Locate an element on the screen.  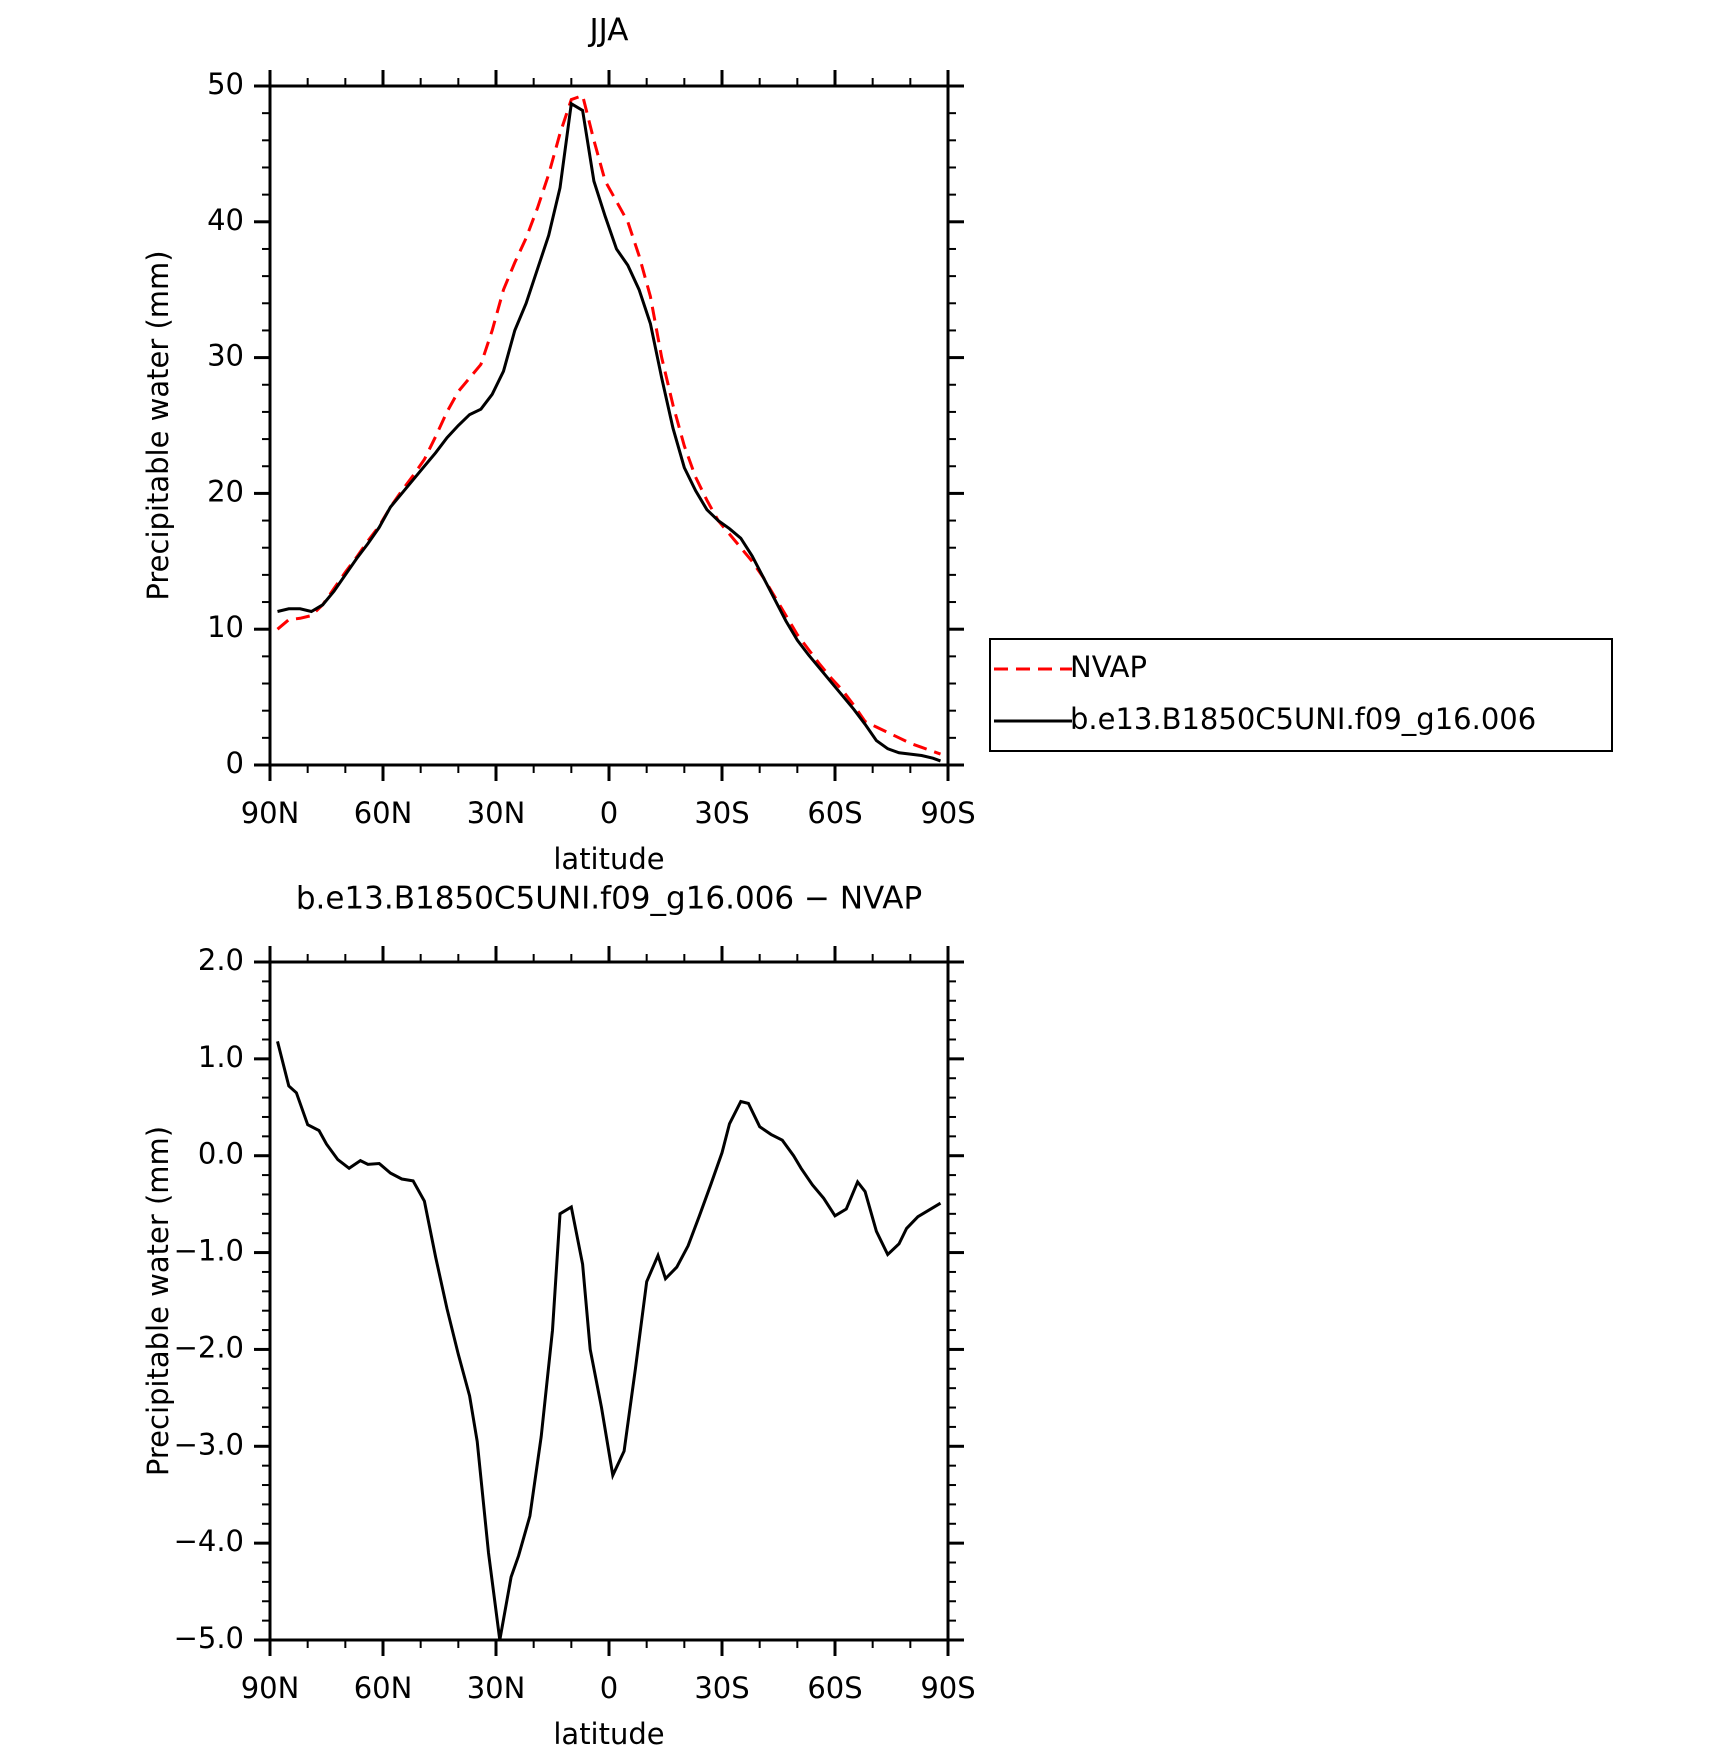
chart-title: JJA is located at coordinates (608, 31).